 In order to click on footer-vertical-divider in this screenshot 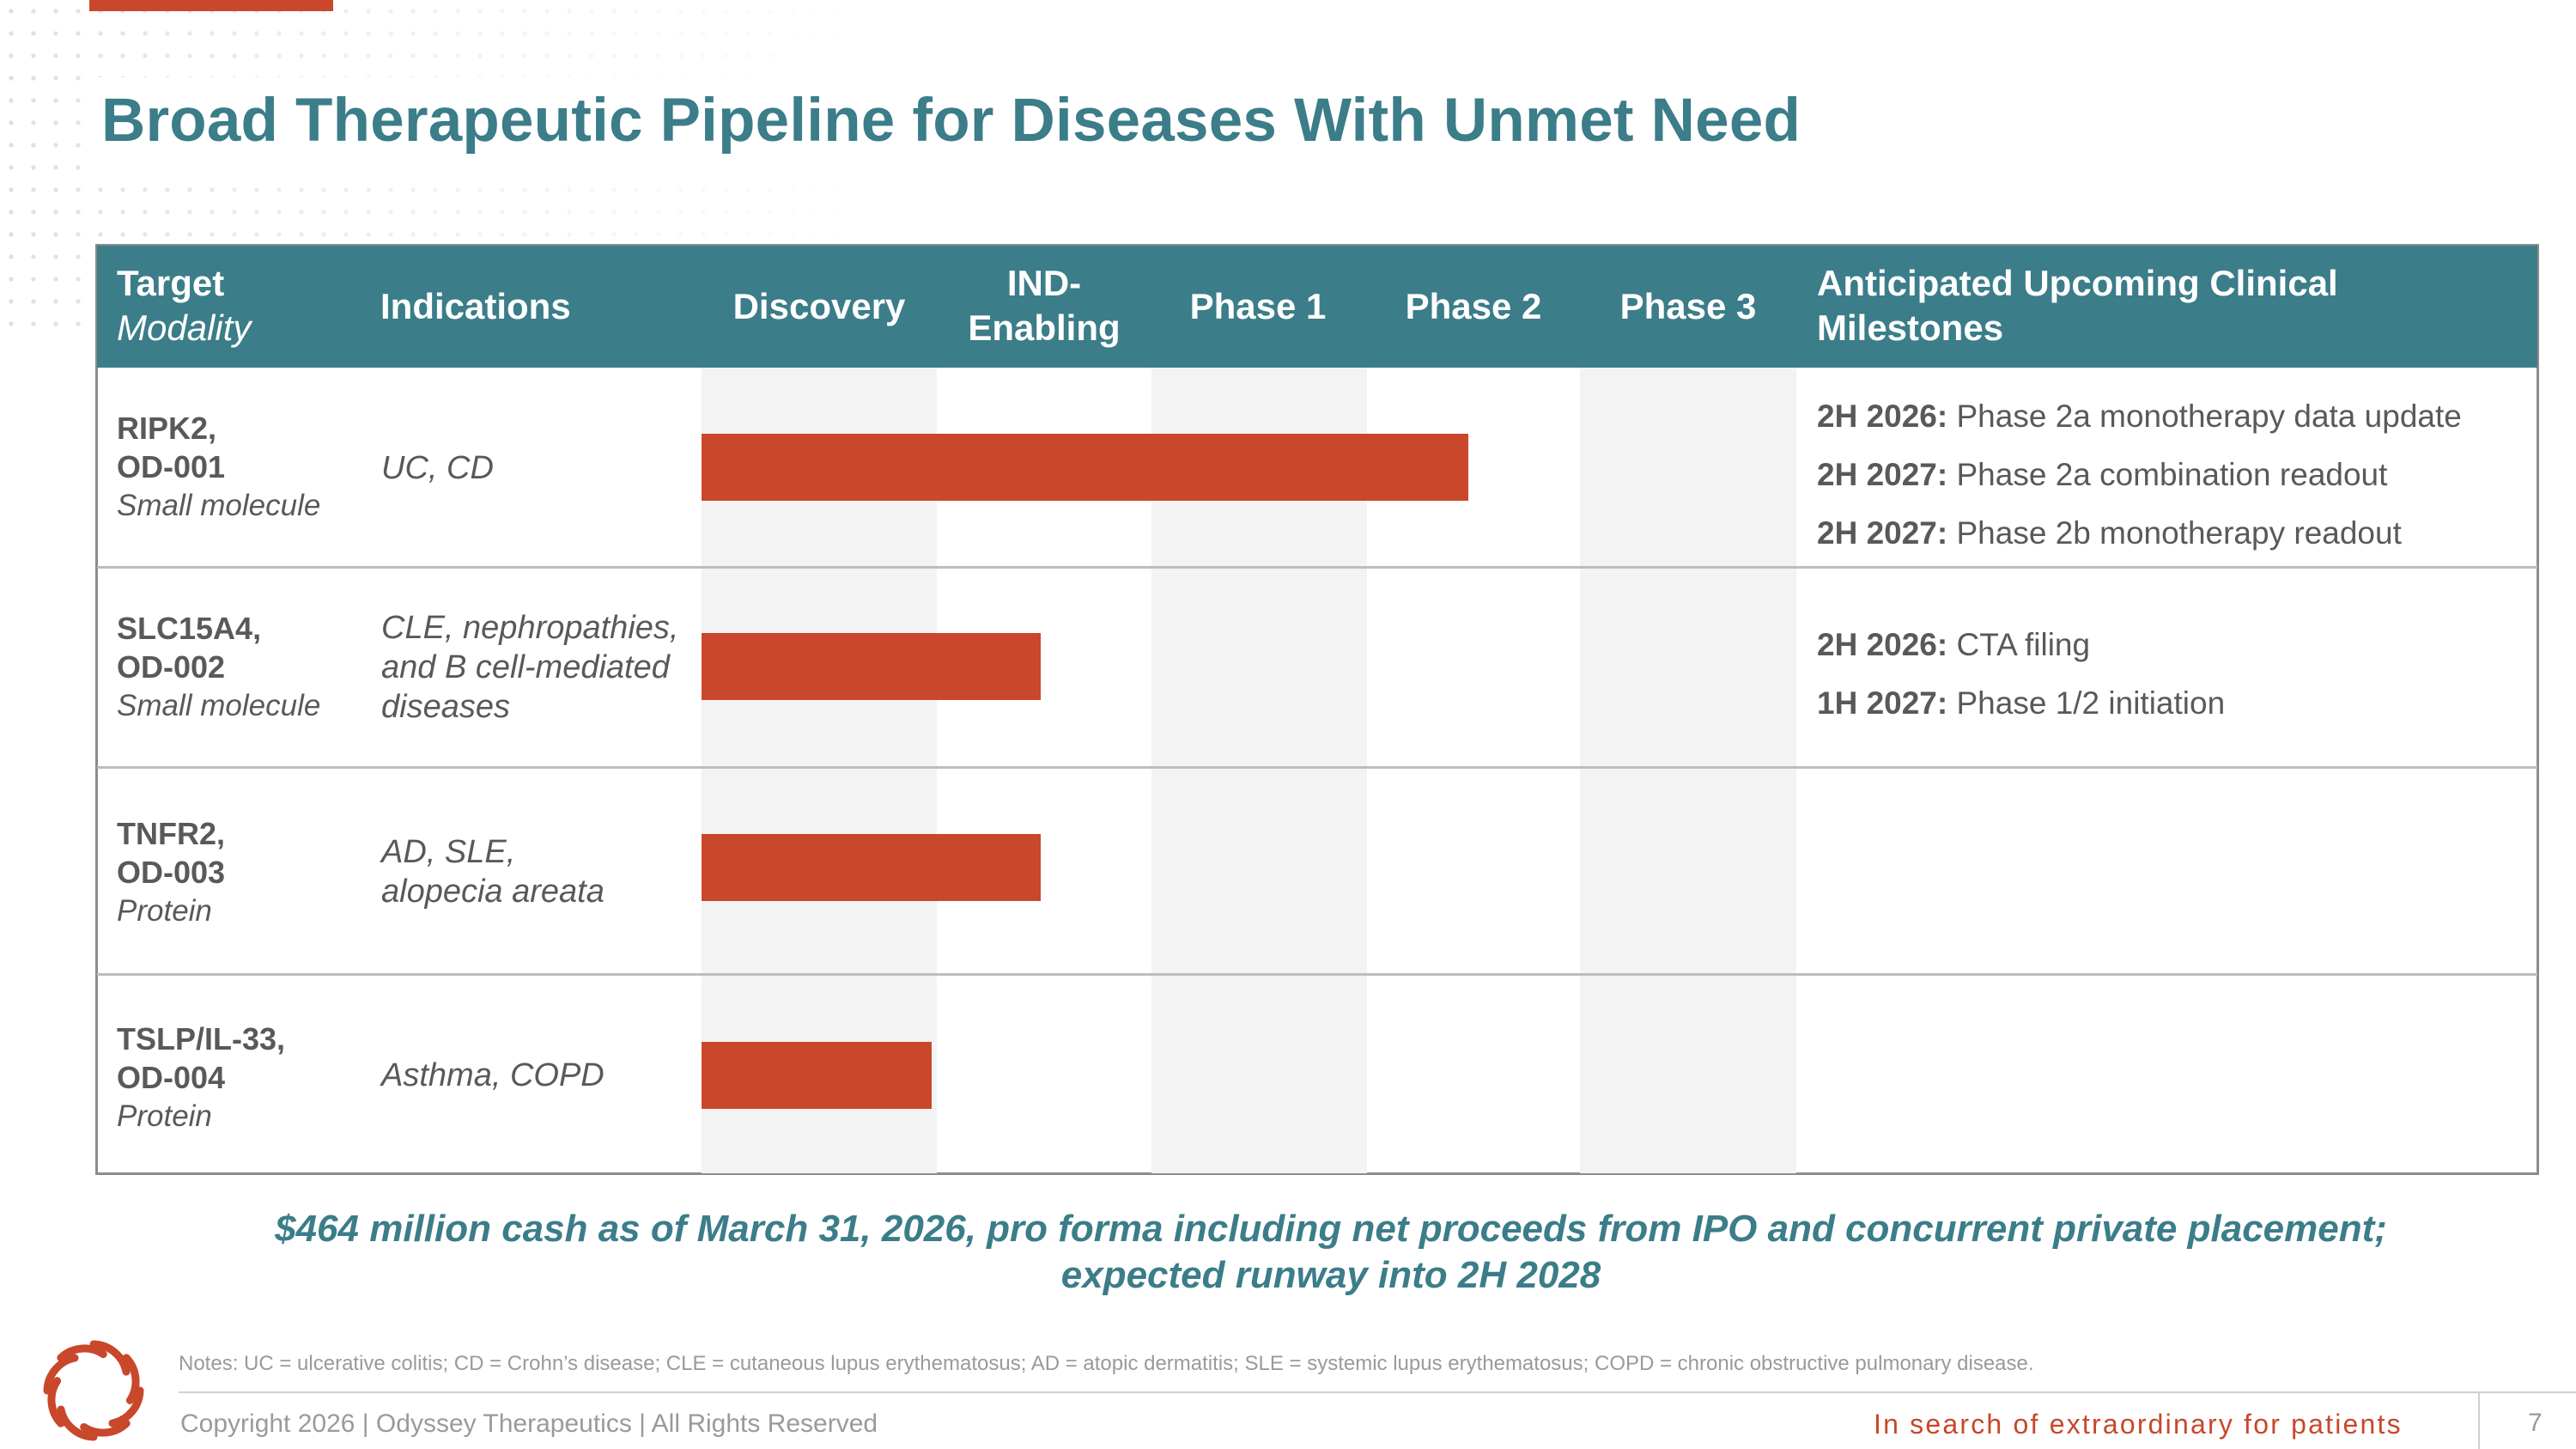, I will do `click(2479, 1421)`.